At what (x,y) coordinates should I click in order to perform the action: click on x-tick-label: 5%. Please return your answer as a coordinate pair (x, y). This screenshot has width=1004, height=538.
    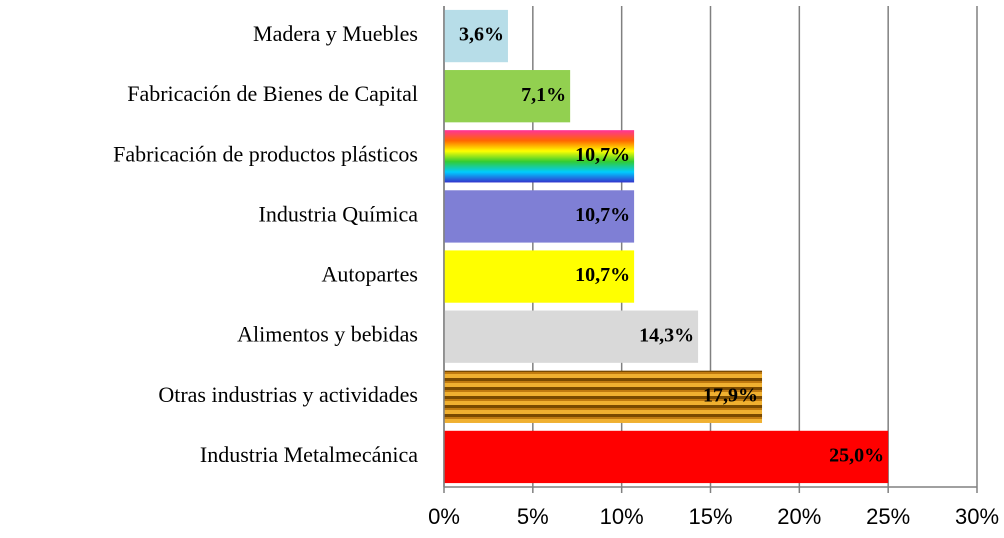
    Looking at the image, I should click on (533, 516).